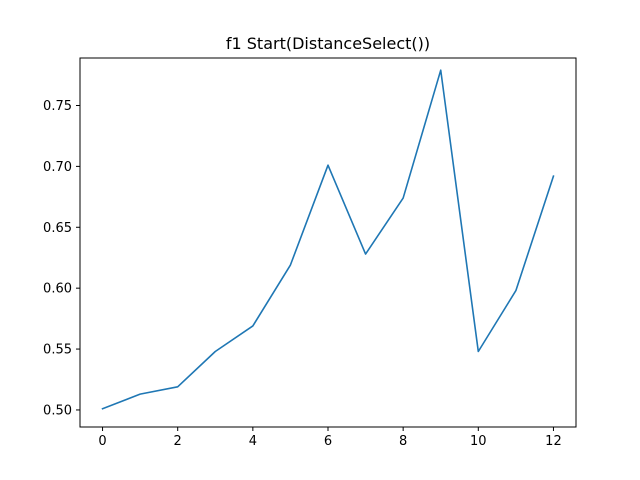 This screenshot has width=640, height=480. What do you see at coordinates (57, 167) in the screenshot?
I see `y-tick-label: 0.70` at bounding box center [57, 167].